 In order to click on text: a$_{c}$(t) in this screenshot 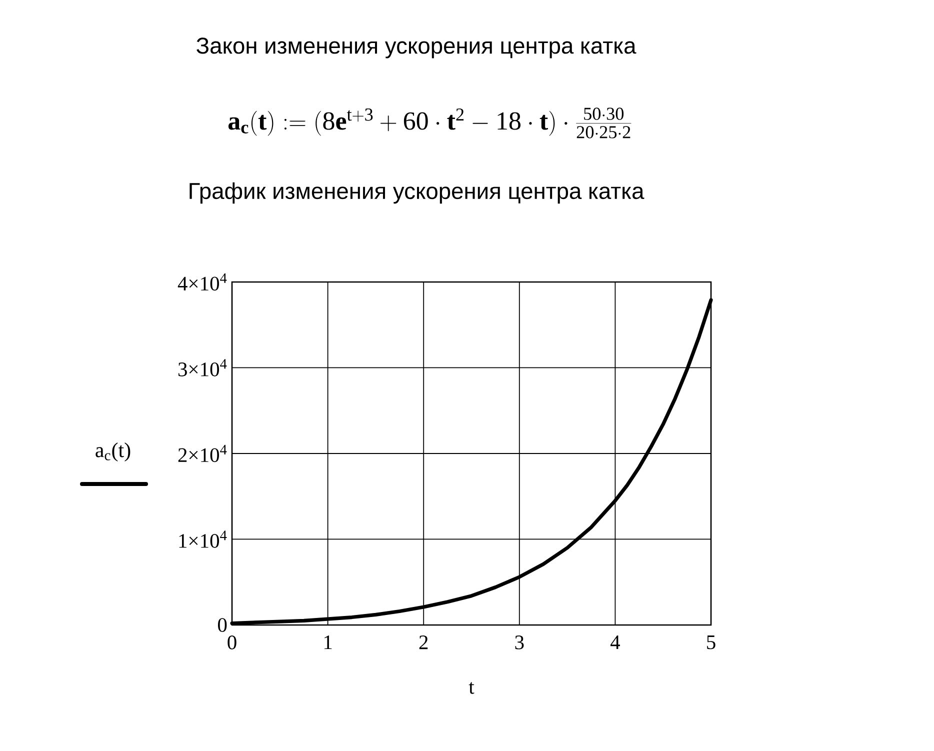, I will do `click(113, 452)`.